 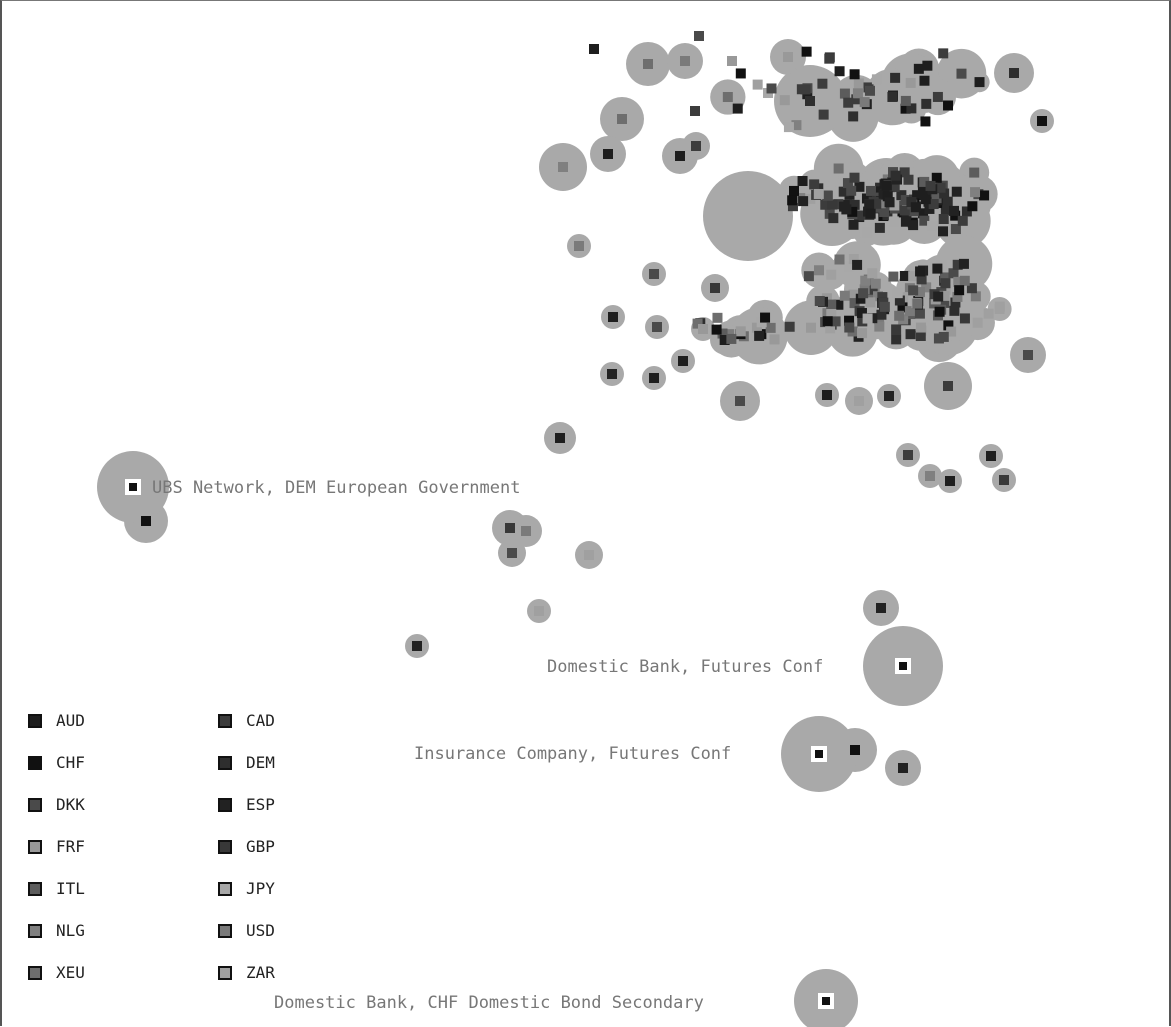 What do you see at coordinates (246, 972) in the screenshot?
I see `legend-item-zar: ZAR` at bounding box center [246, 972].